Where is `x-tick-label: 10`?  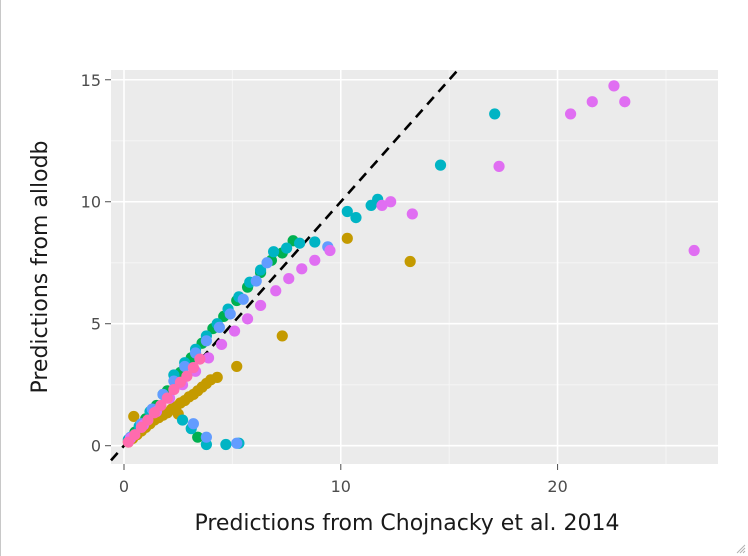 x-tick-label: 10 is located at coordinates (341, 486).